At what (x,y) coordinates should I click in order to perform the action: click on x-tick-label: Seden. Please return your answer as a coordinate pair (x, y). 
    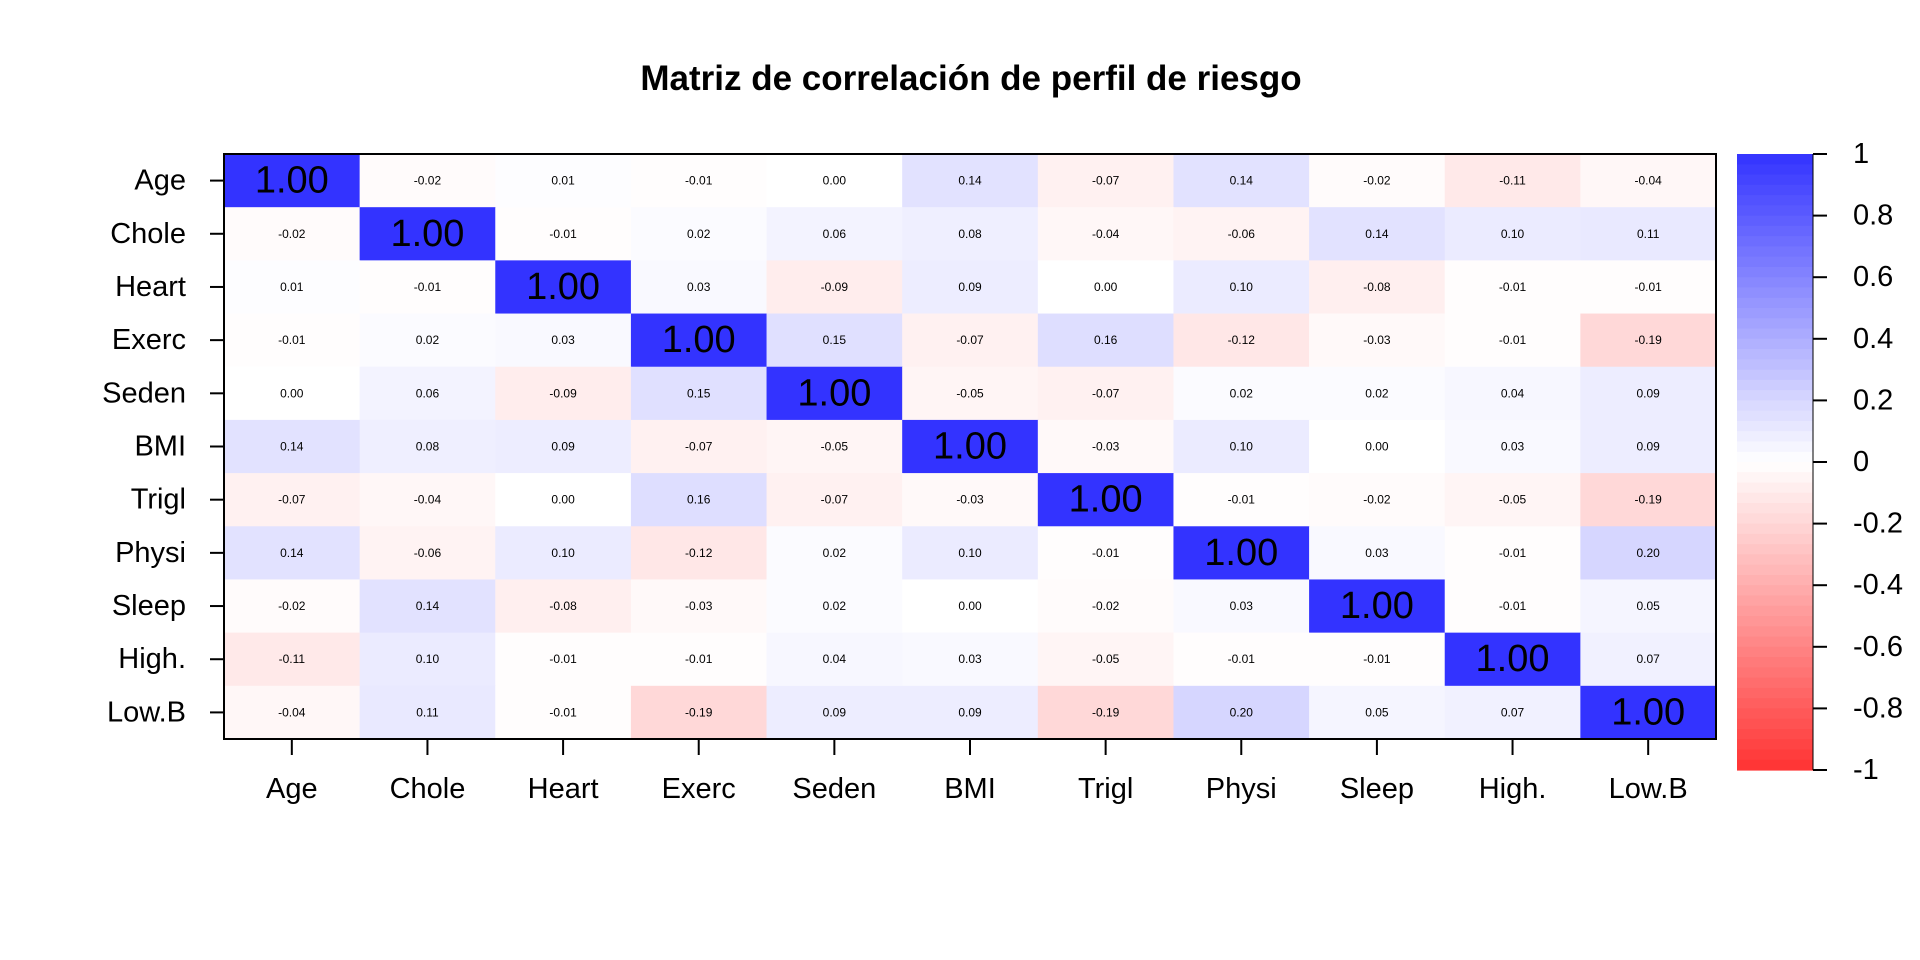
    Looking at the image, I should click on (834, 789).